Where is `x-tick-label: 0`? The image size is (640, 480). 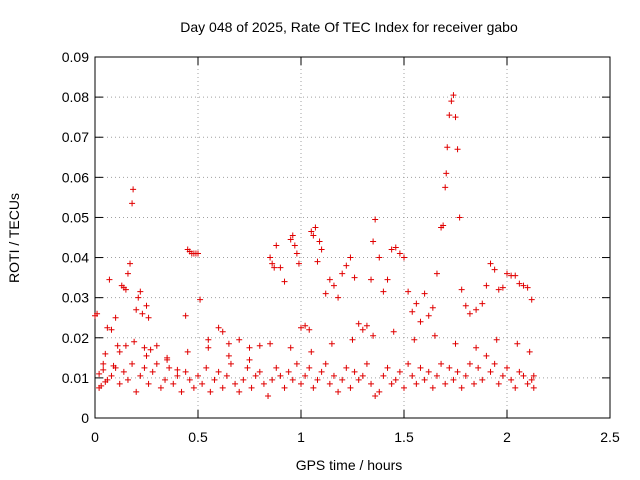
x-tick-label: 0 is located at coordinates (95, 437).